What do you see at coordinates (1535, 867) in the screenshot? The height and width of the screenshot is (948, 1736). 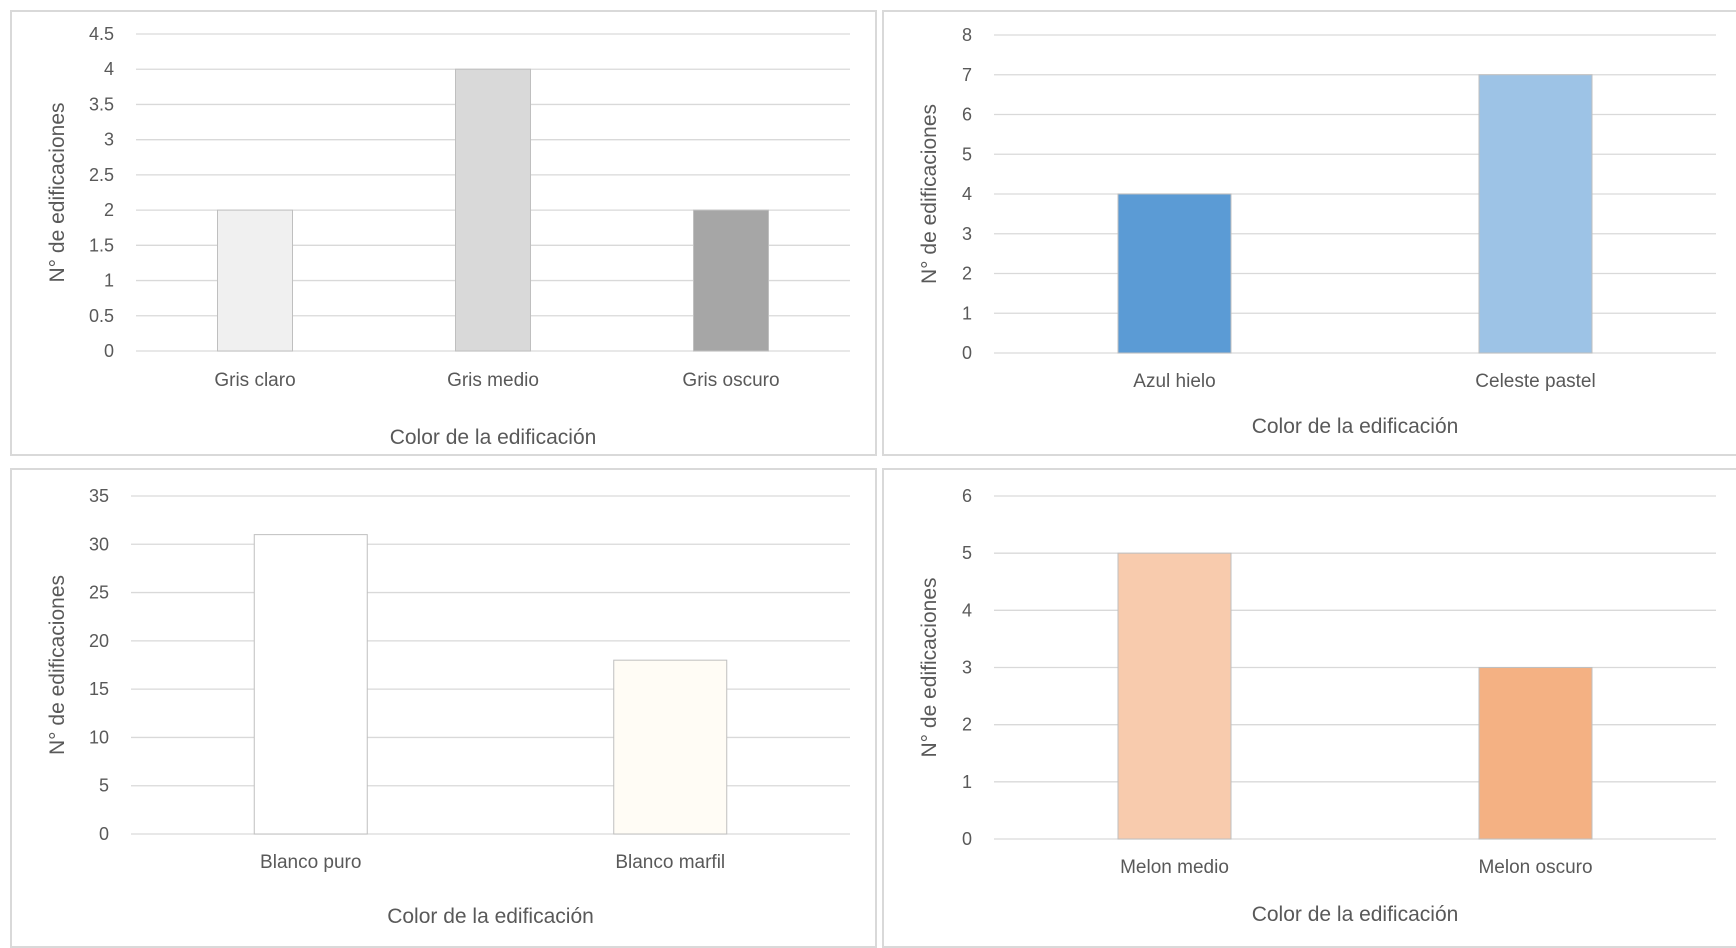 I see `category-label: Melon oscuro` at bounding box center [1535, 867].